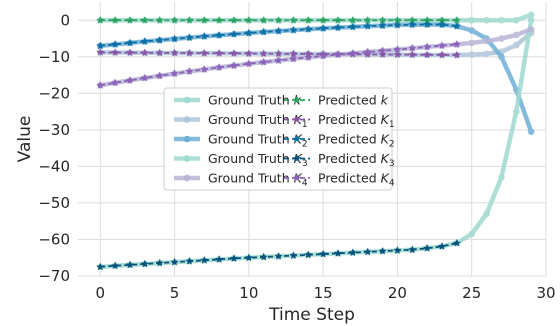  I want to click on y-tick-label: −10, so click(54, 57).